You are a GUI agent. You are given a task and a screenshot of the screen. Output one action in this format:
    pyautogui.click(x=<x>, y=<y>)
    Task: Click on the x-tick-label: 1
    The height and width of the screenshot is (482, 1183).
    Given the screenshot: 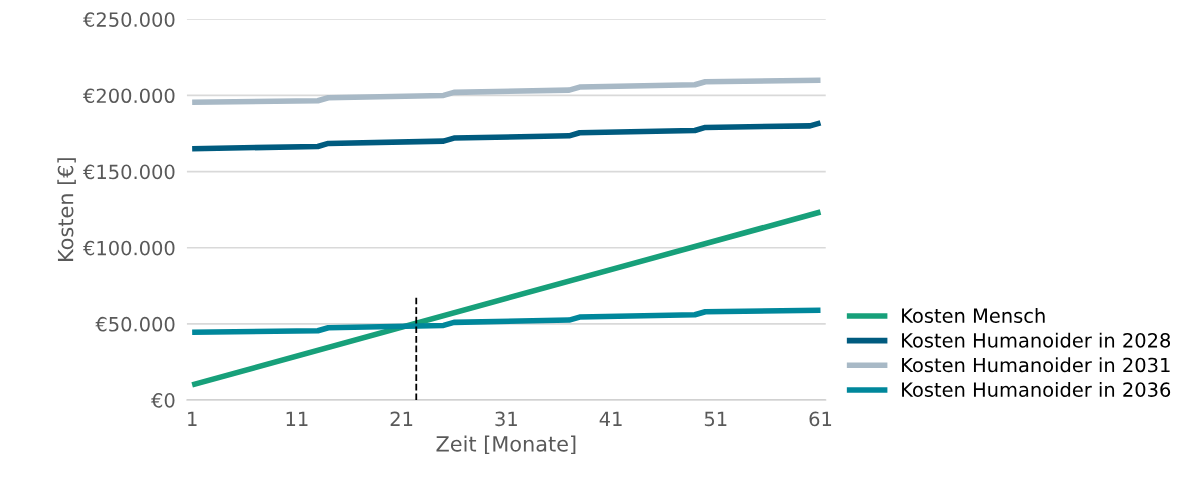 What is the action you would take?
    pyautogui.click(x=192, y=418)
    